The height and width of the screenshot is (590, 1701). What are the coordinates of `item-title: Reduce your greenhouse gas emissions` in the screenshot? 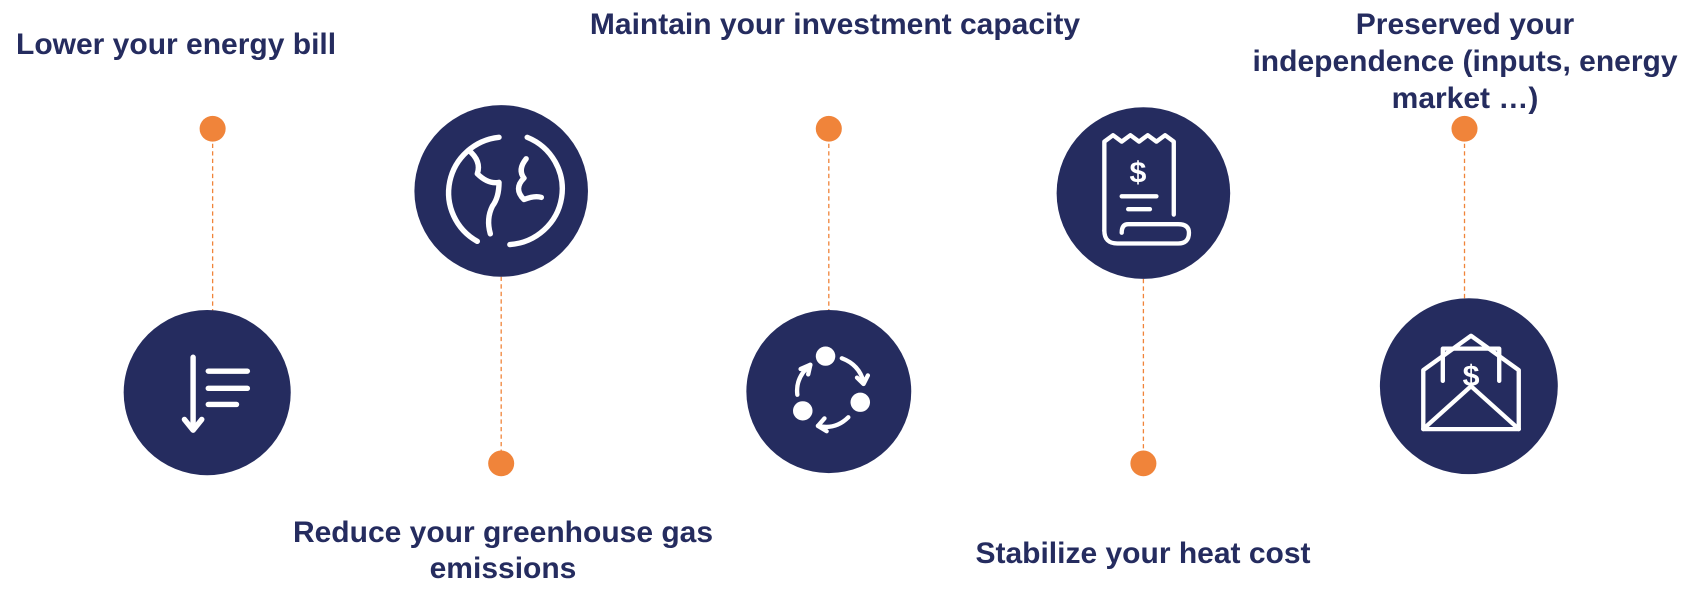 It's located at (503, 551).